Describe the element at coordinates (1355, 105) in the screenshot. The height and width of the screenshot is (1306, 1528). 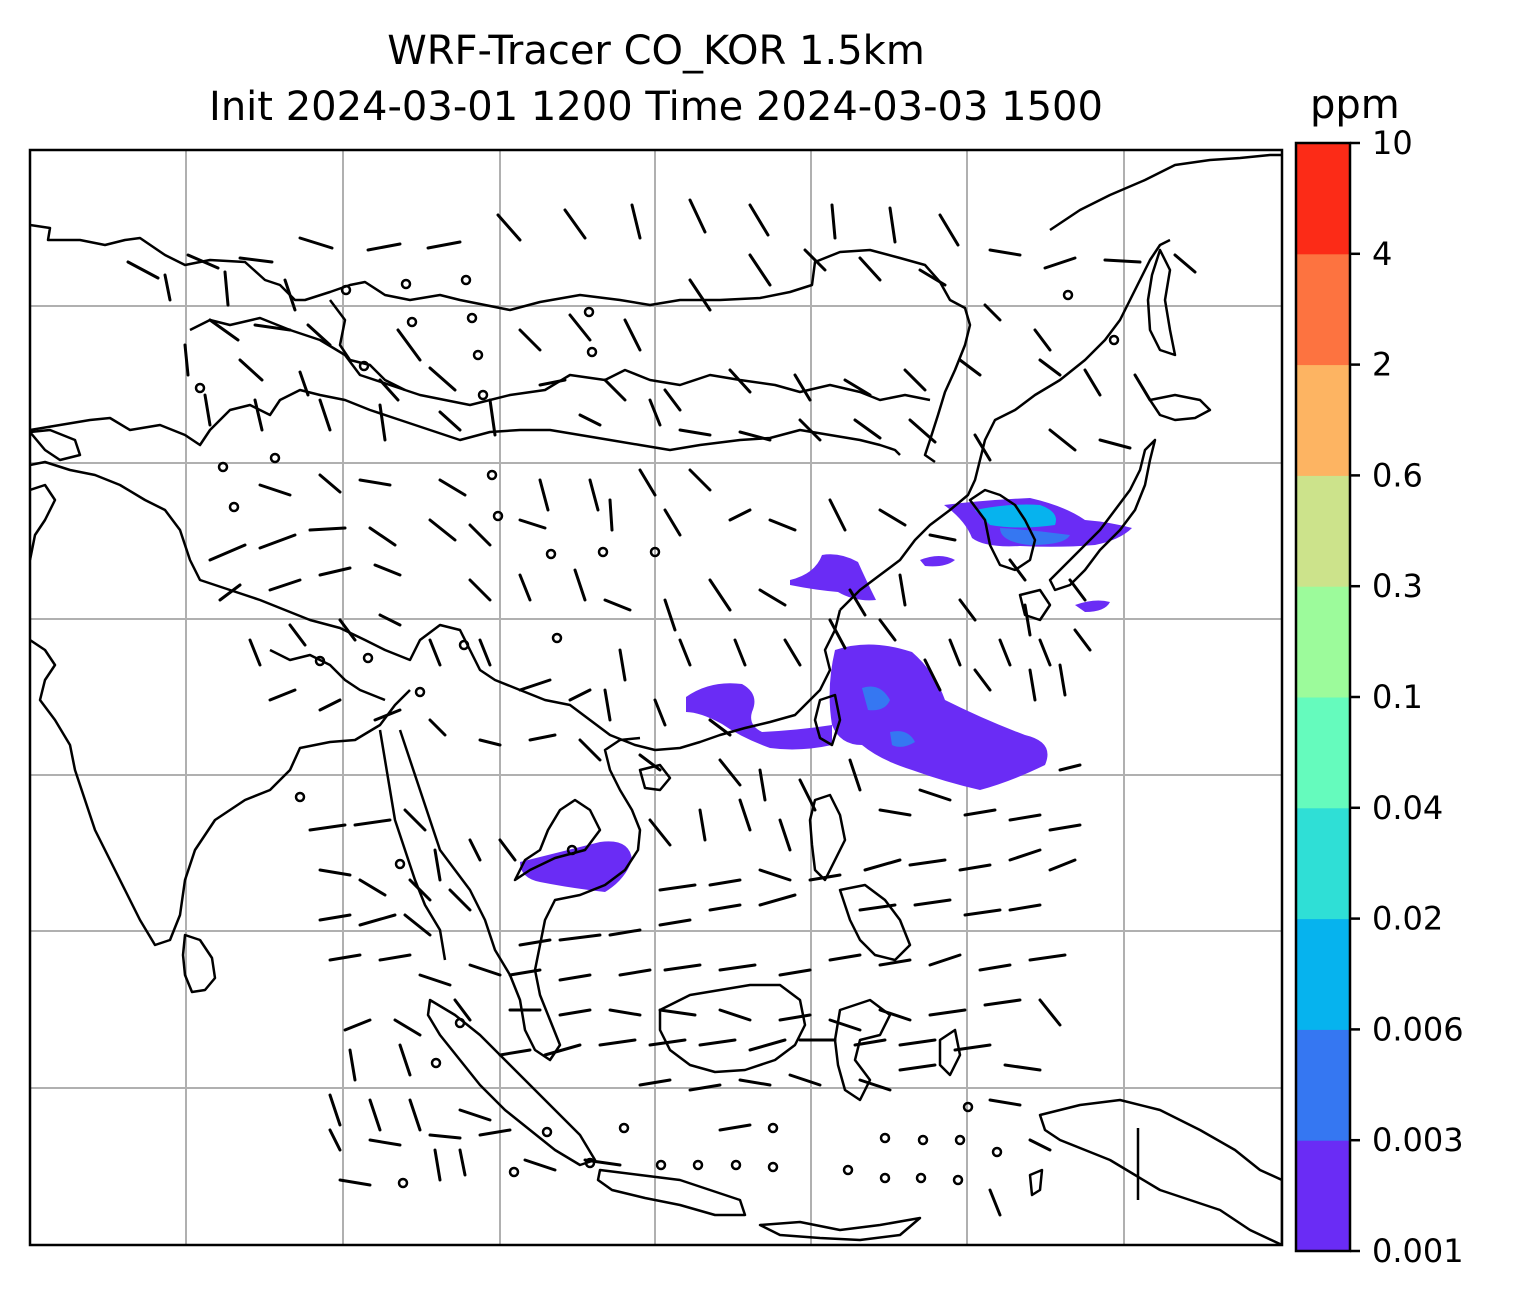
I see `colorbar-unit-label: ppm` at that location.